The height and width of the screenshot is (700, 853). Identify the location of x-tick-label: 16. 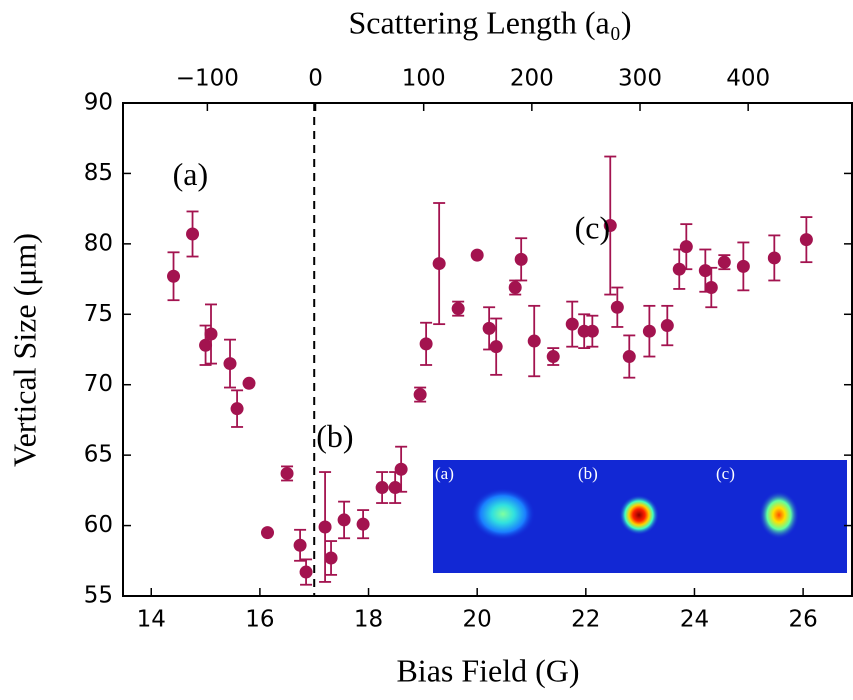
(259, 620).